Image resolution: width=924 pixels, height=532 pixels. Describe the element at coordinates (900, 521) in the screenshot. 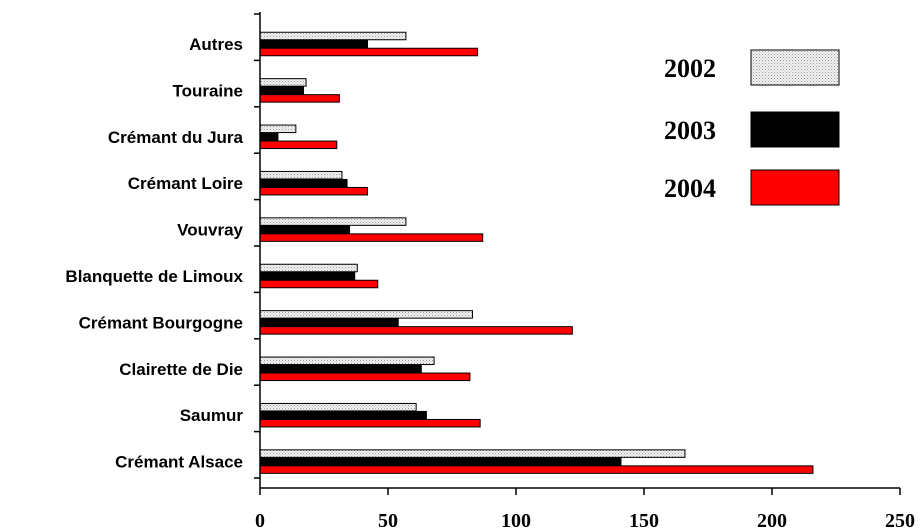

I see `x-tick-label-250: 250` at that location.